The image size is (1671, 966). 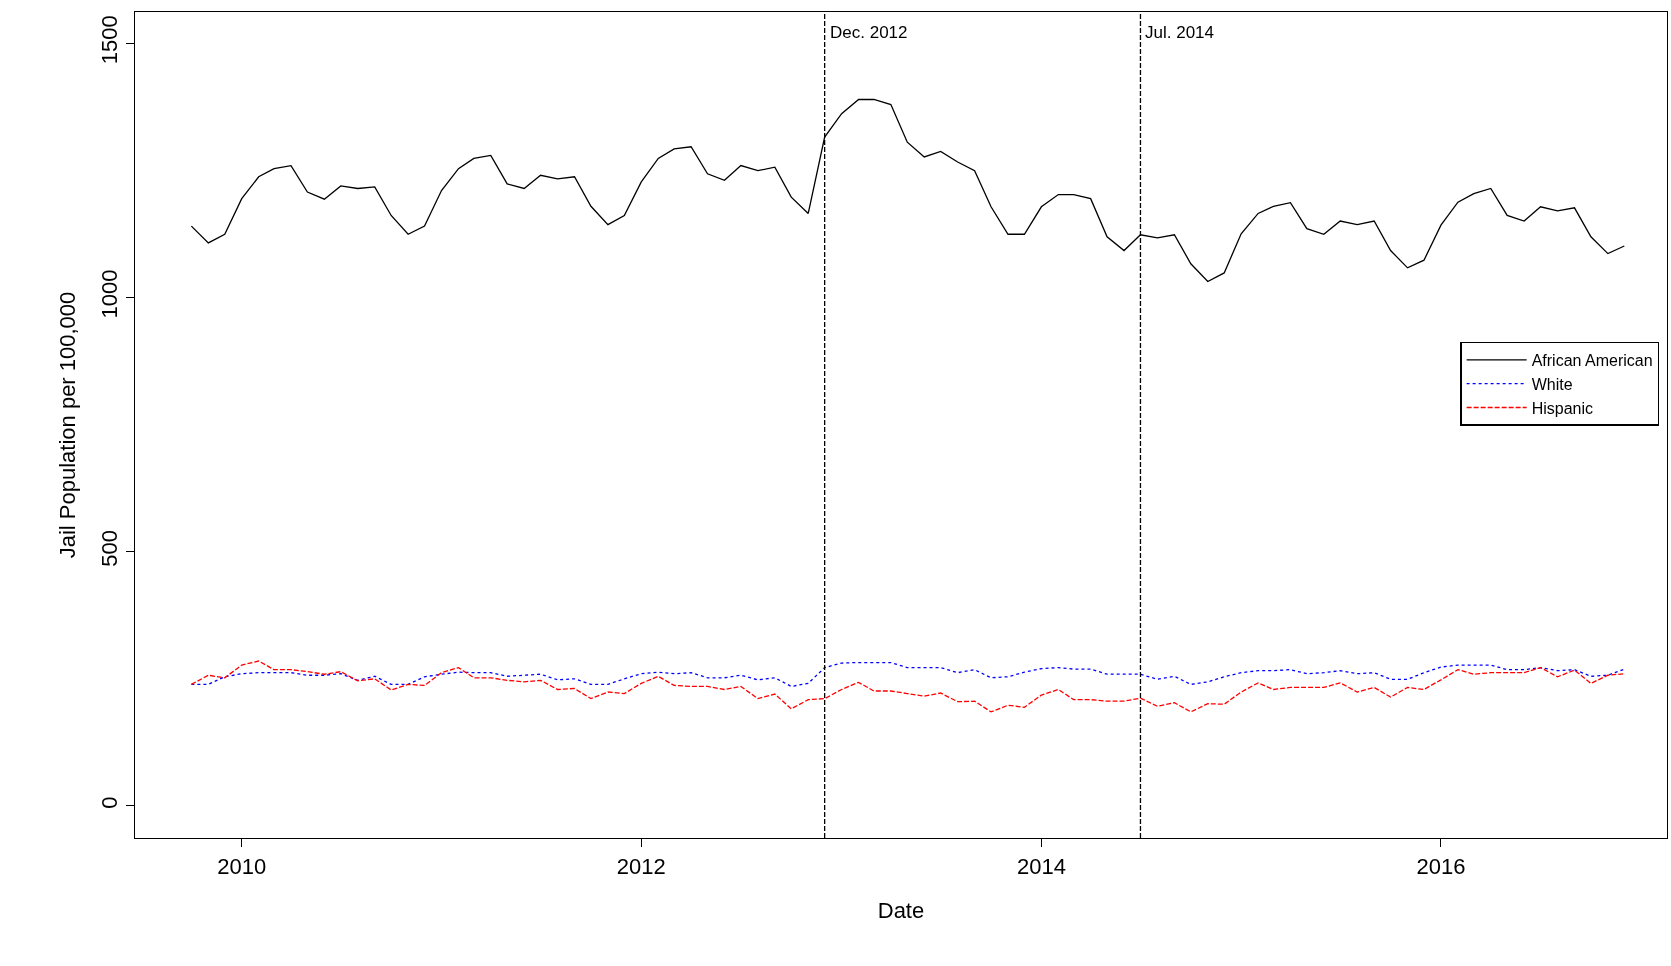 I want to click on y-tick-label: 0, so click(x=110, y=802).